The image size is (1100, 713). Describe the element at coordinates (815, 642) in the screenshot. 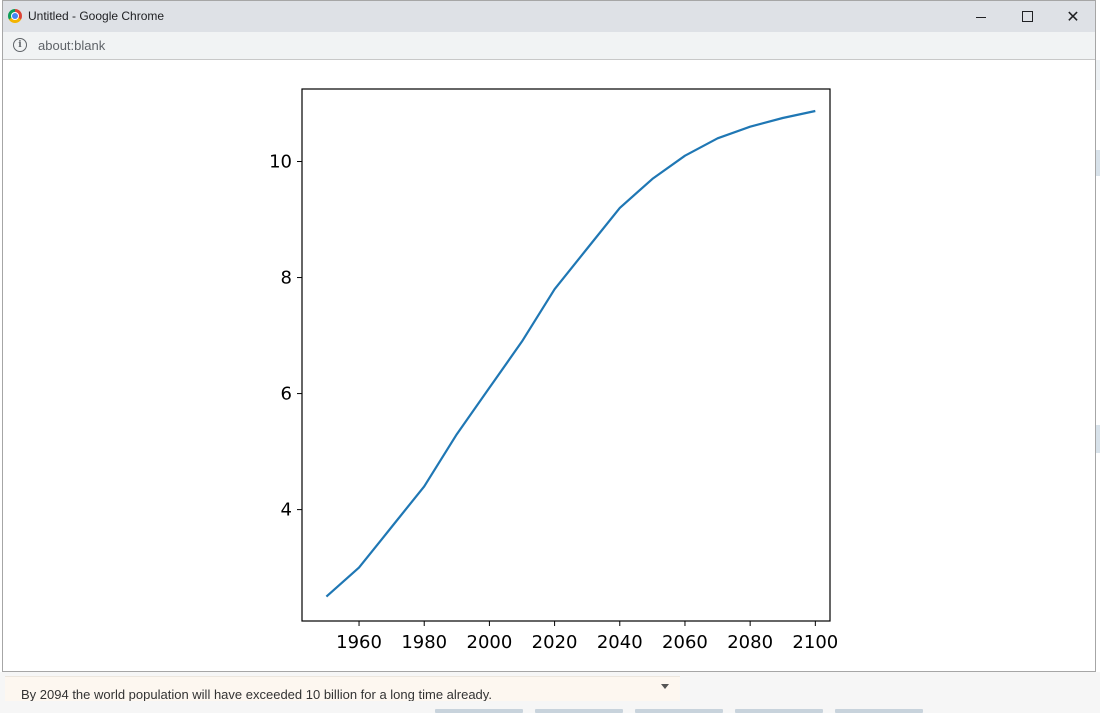

I see `x-tick-label: 2100` at that location.